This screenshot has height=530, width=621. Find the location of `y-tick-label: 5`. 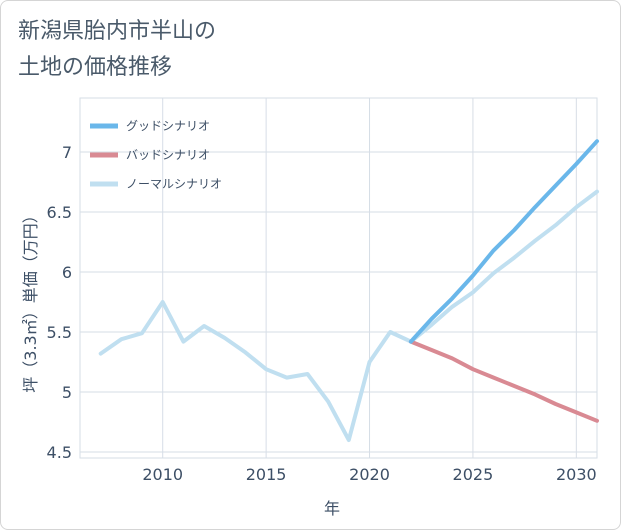

y-tick-label: 5 is located at coordinates (67, 392).